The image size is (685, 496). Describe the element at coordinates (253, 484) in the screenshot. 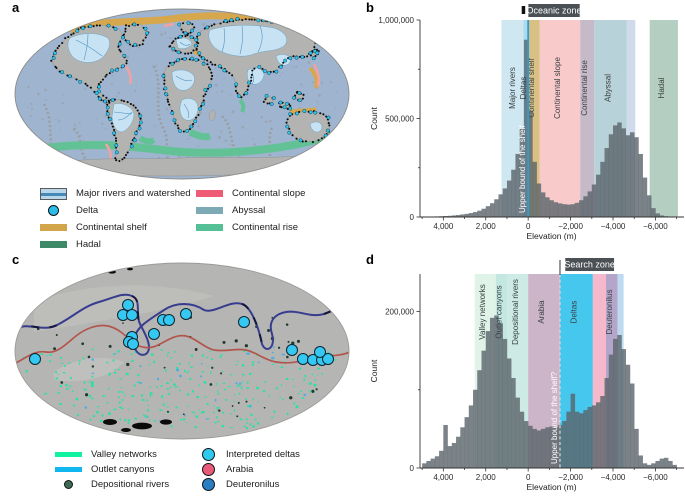

I see `legend-item-label: Deuteronilus` at that location.